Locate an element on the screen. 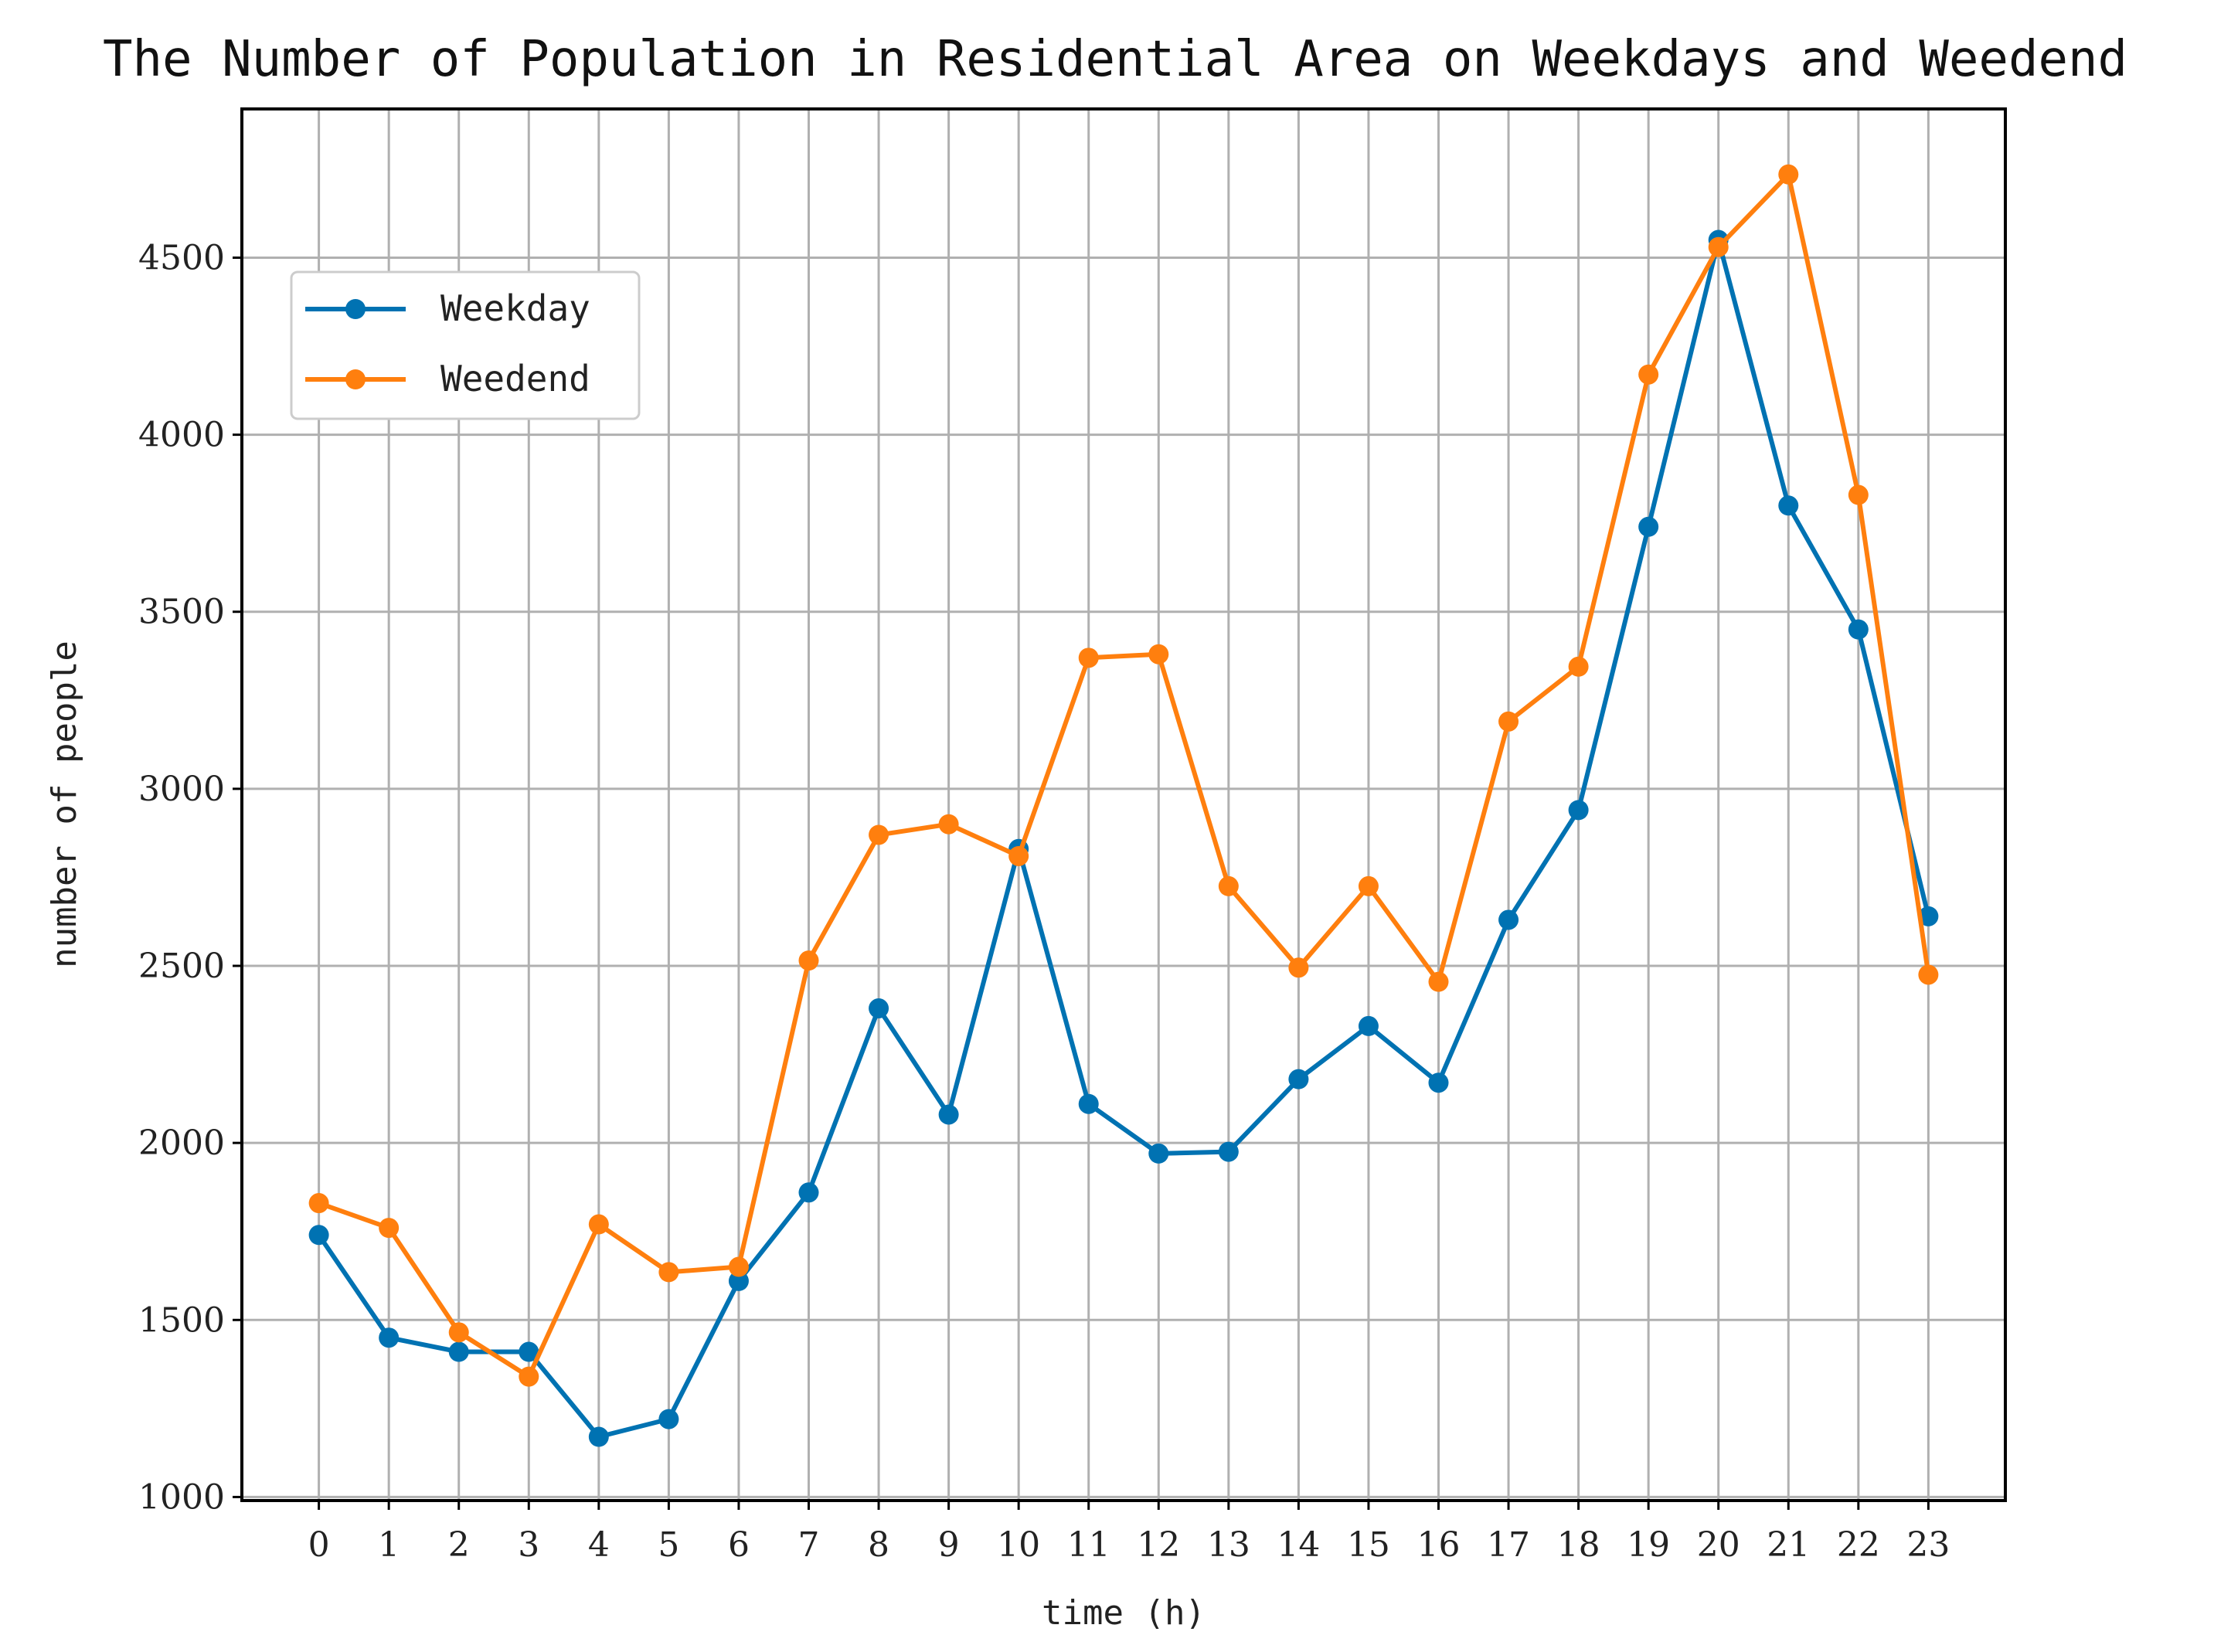 The width and height of the screenshot is (2231, 1652). x-tick-label: 0 is located at coordinates (319, 1545).